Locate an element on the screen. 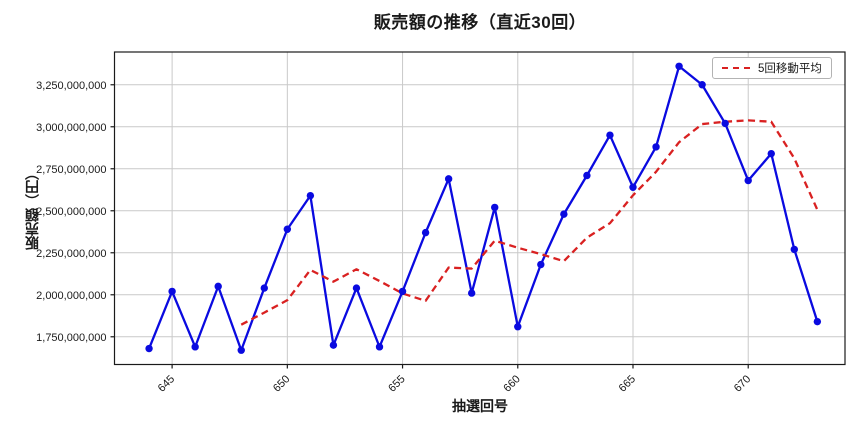 This screenshot has height=432, width=864. x-axis-label: 抽選回号 is located at coordinates (480, 406).